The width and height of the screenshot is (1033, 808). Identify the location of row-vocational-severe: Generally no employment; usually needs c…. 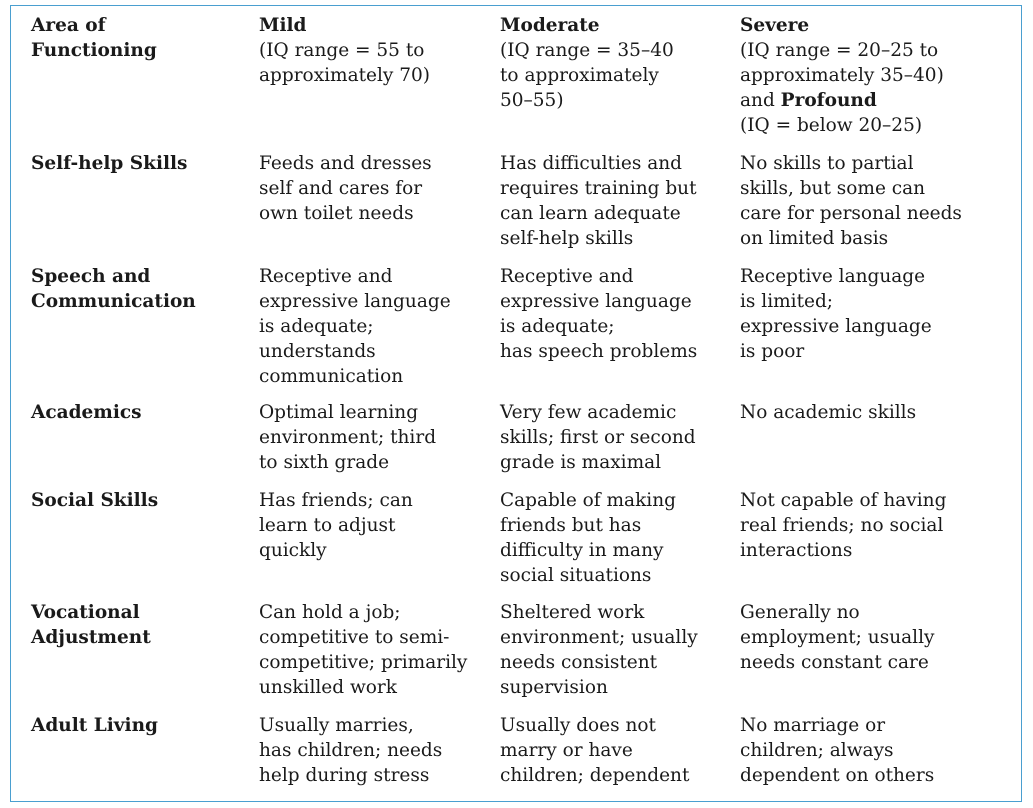
(837, 637).